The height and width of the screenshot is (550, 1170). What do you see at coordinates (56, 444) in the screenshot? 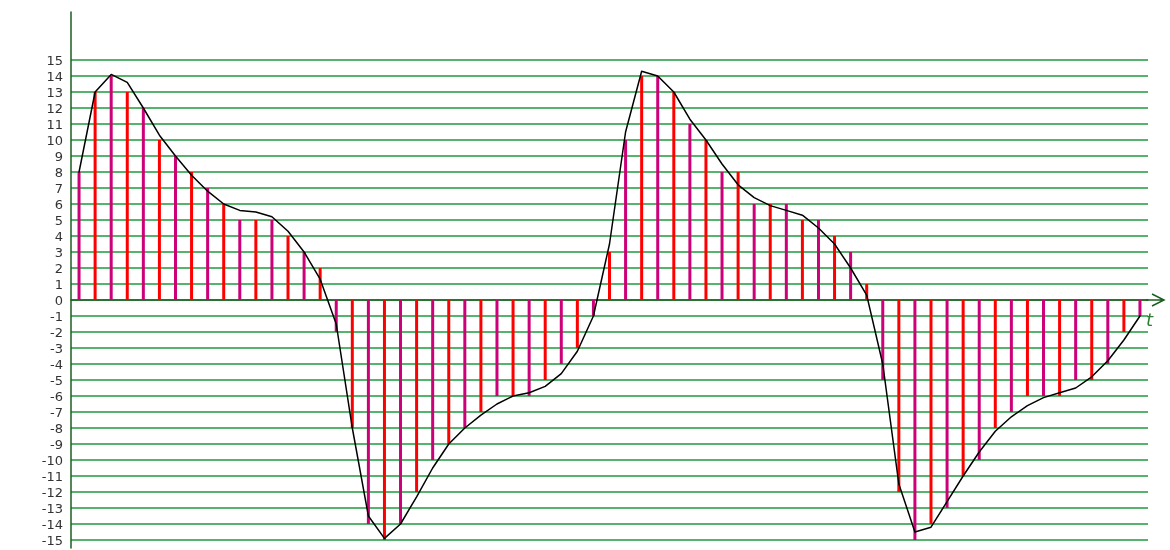
I see `y-tick-label: -9` at bounding box center [56, 444].